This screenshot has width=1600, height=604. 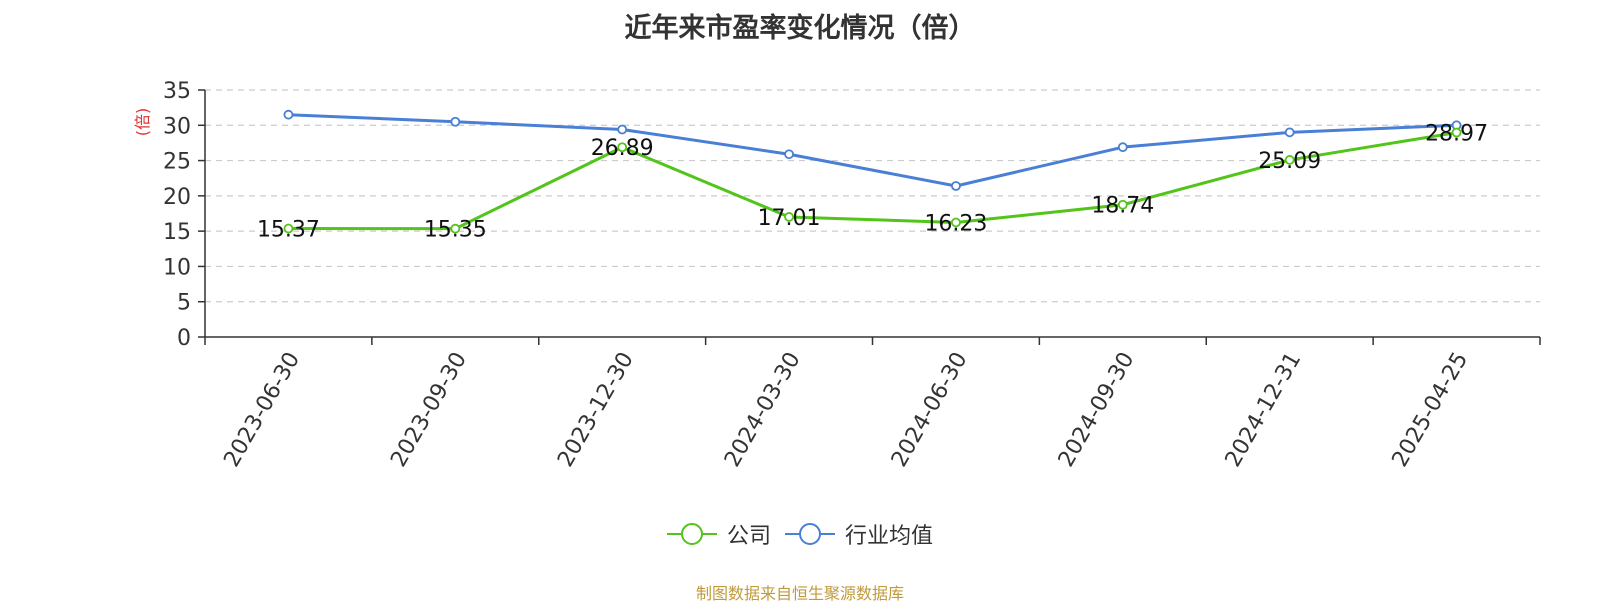 I want to click on legend-swatch-industry-average, so click(x=810, y=534).